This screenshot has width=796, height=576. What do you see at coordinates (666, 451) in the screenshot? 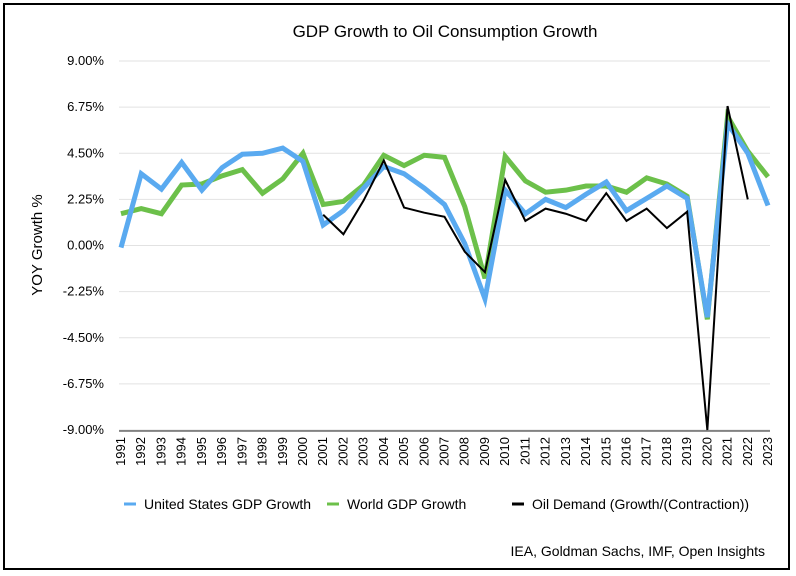
I see `x-tick-label: 2018` at bounding box center [666, 451].